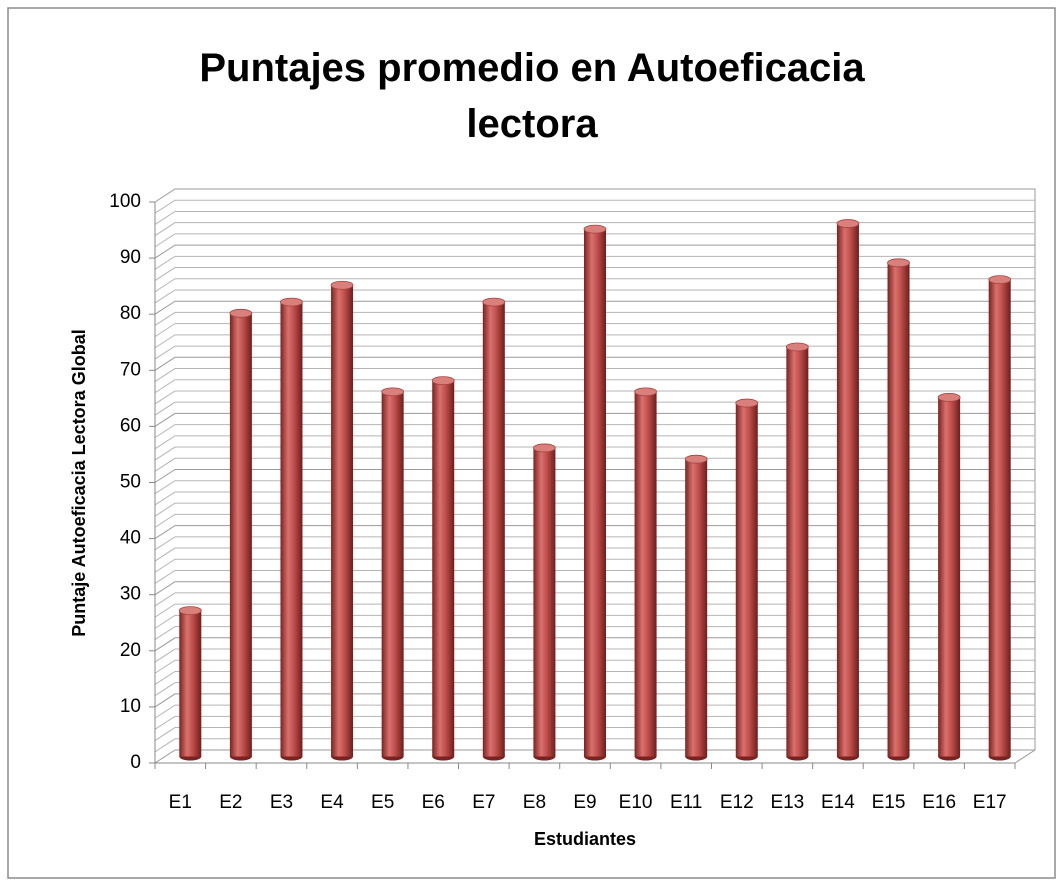  I want to click on y-axis-label: Puntaje Autoeficacia Lectora Global, so click(79, 482).